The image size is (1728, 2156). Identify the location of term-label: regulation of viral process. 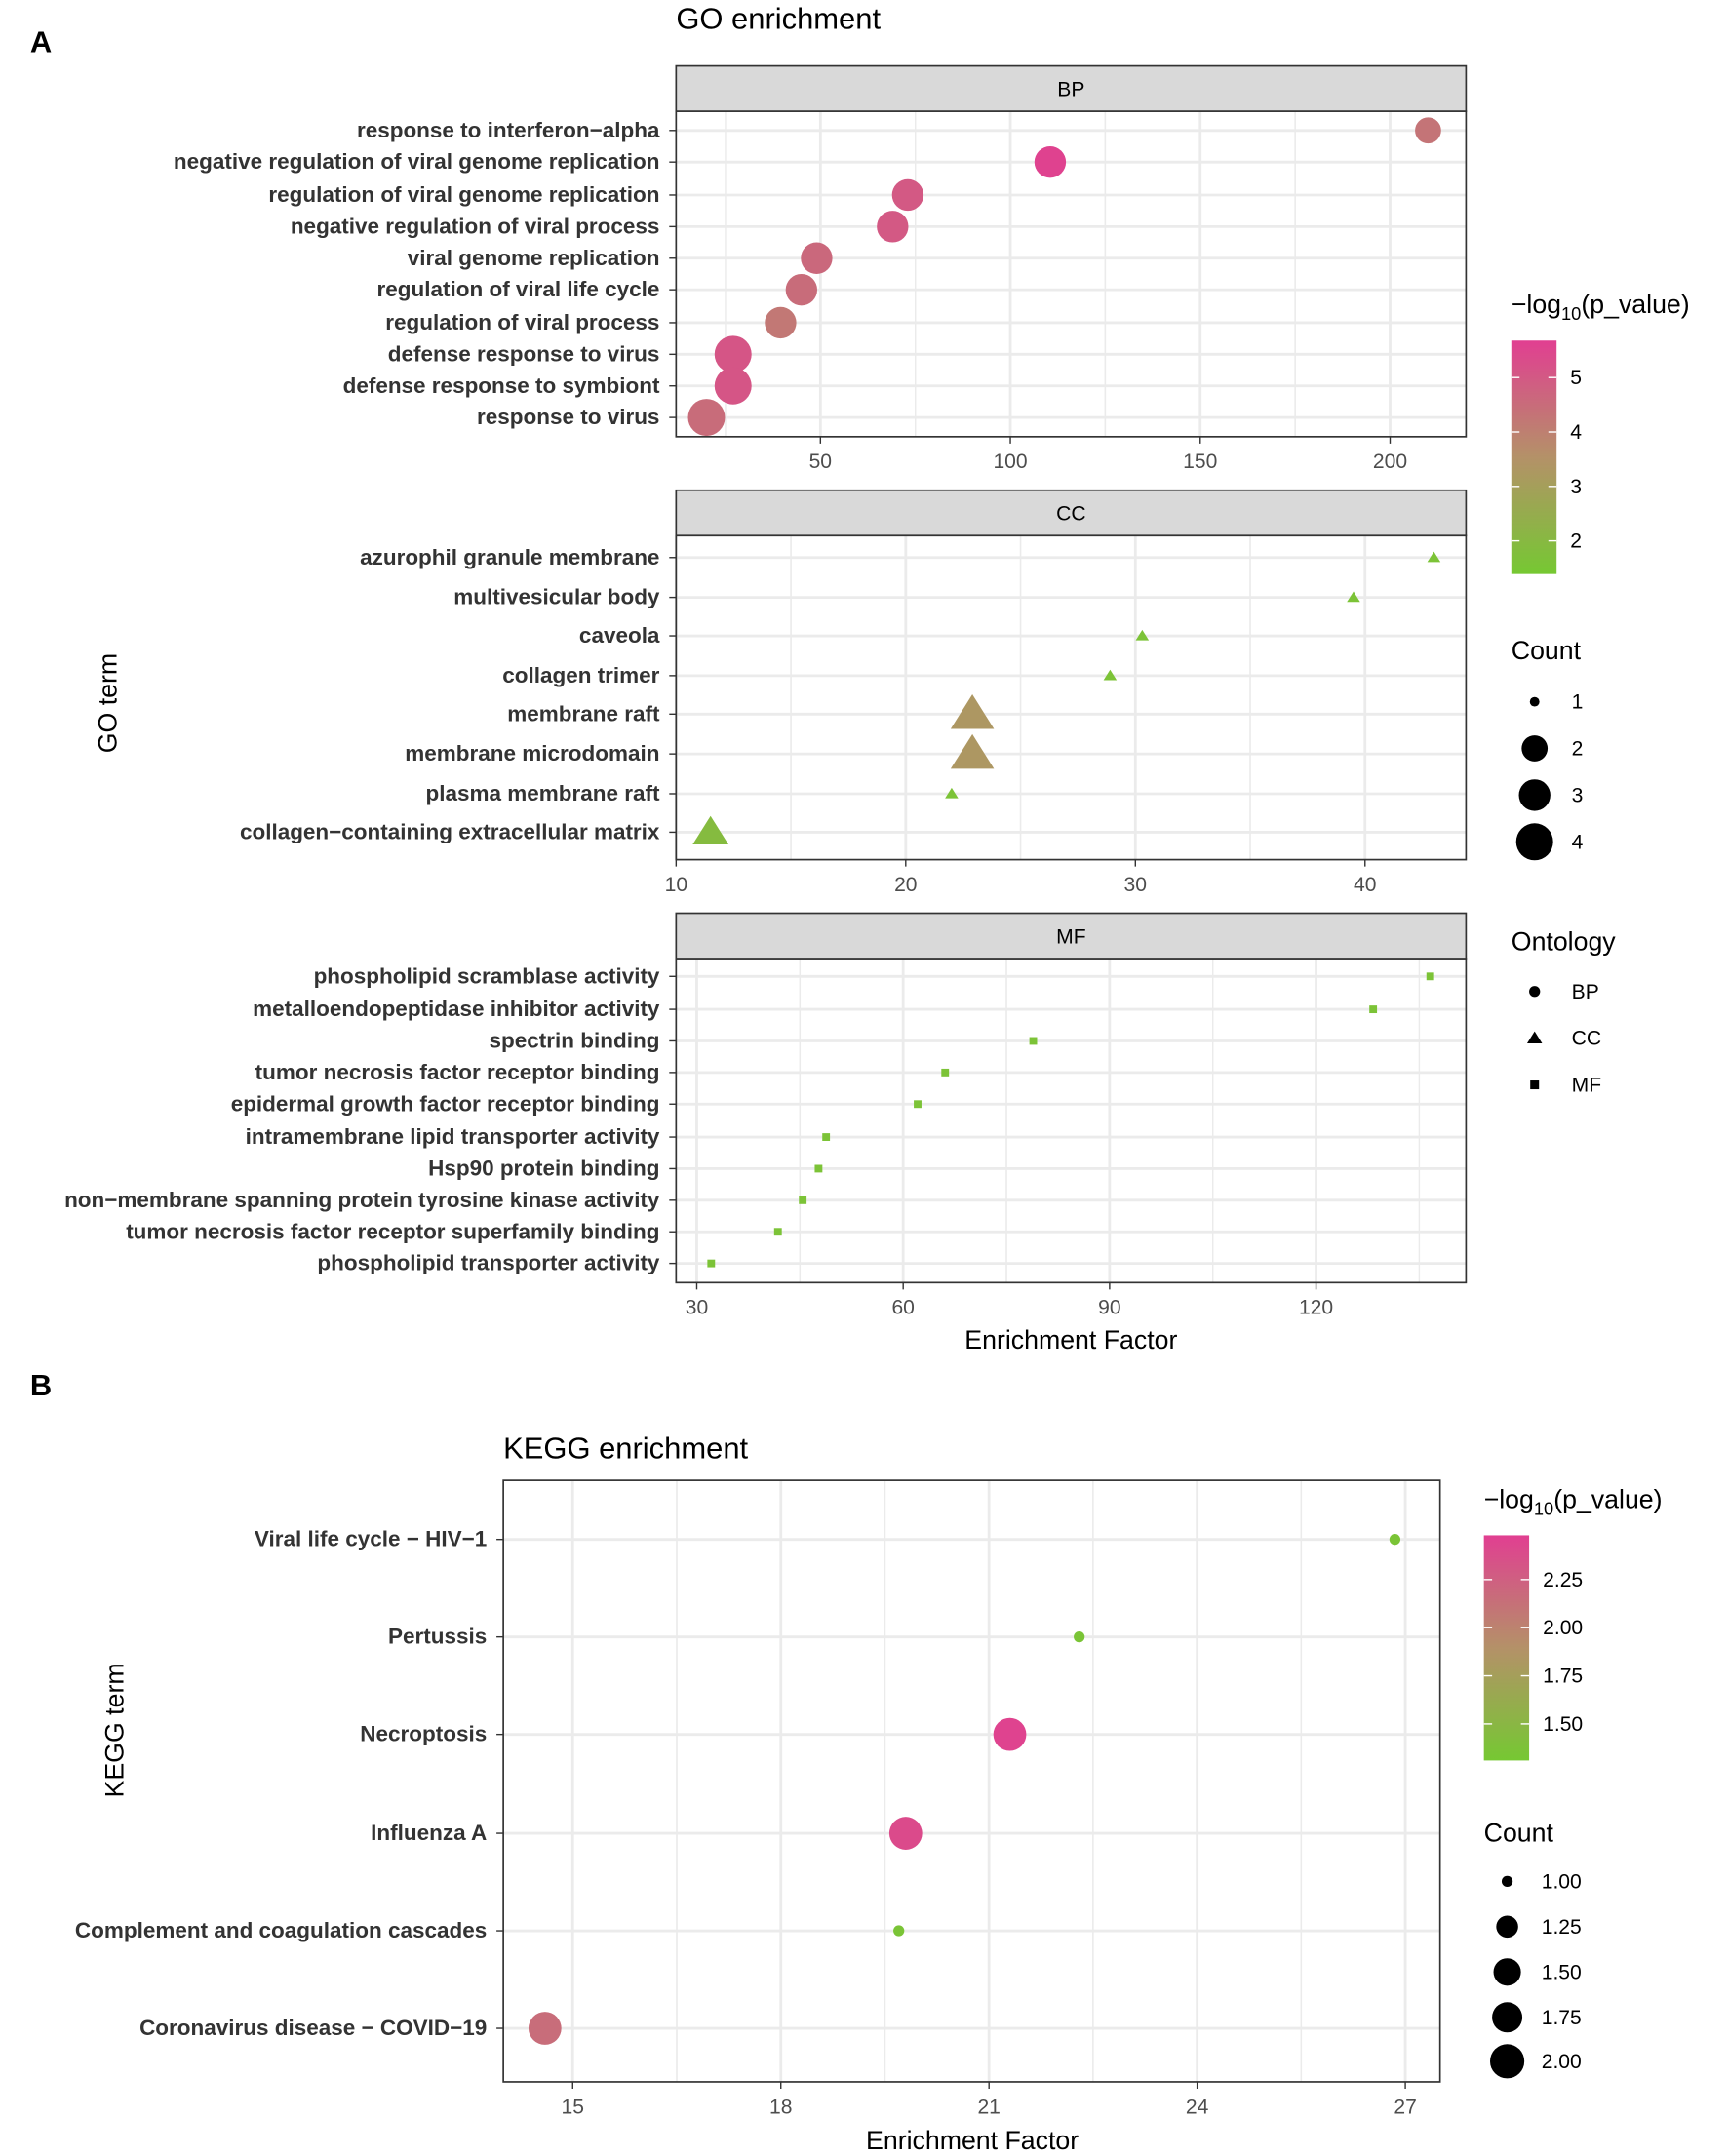
(522, 322).